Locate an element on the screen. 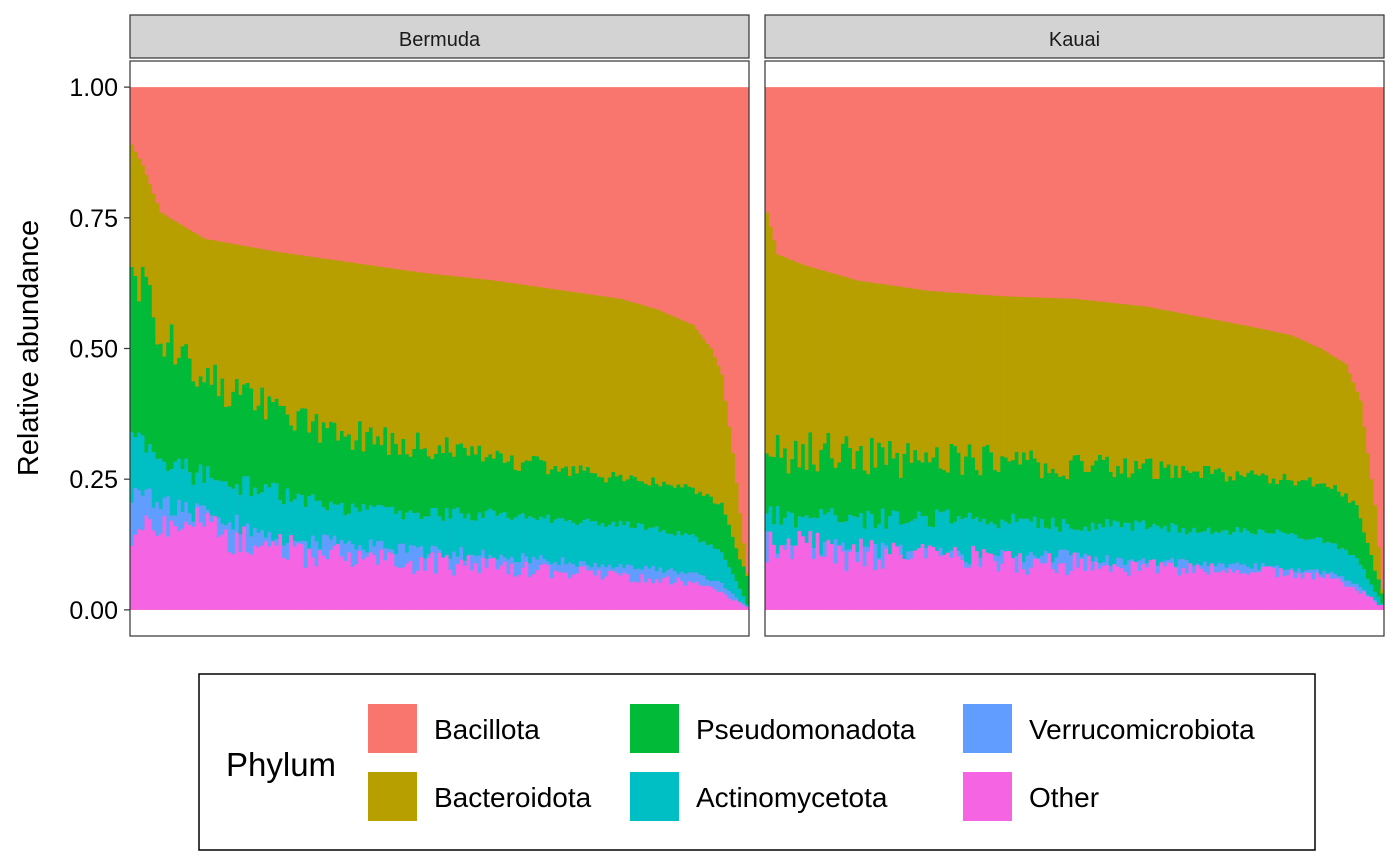  kauai-bar-109-other is located at coordinates (1161, 586).